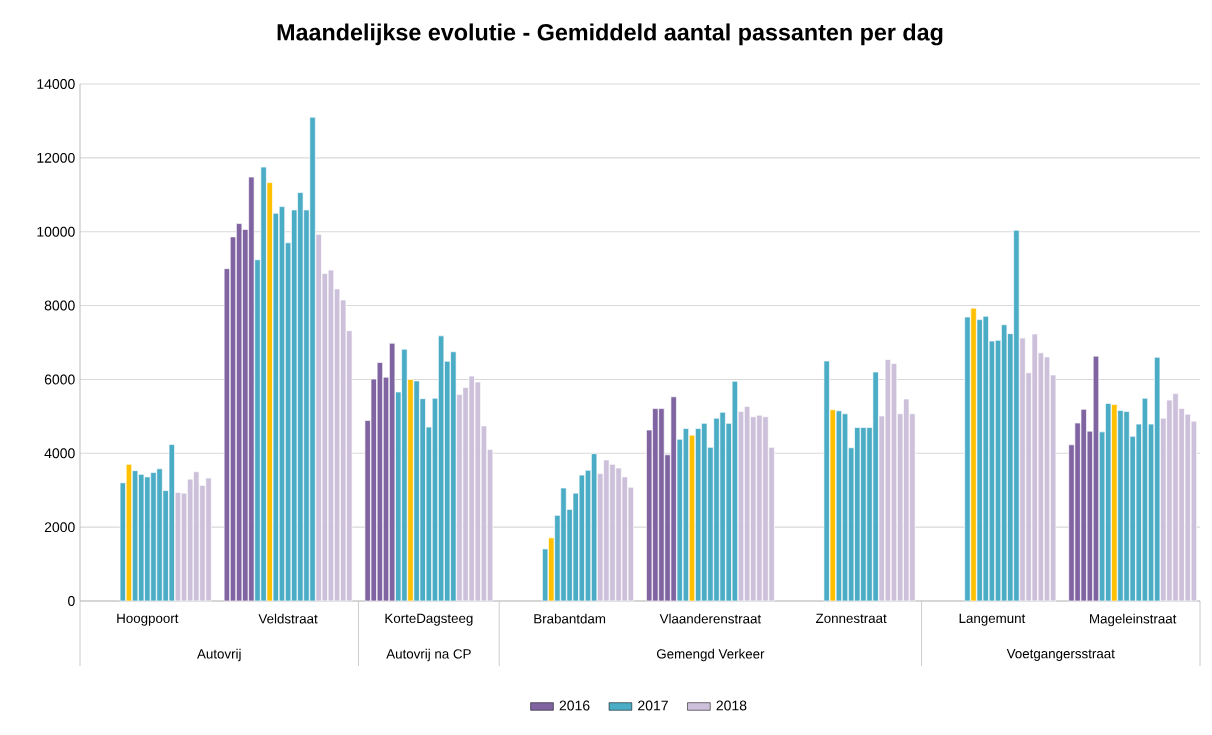  I want to click on x-tick-label: Hoogpoort, so click(148, 619).